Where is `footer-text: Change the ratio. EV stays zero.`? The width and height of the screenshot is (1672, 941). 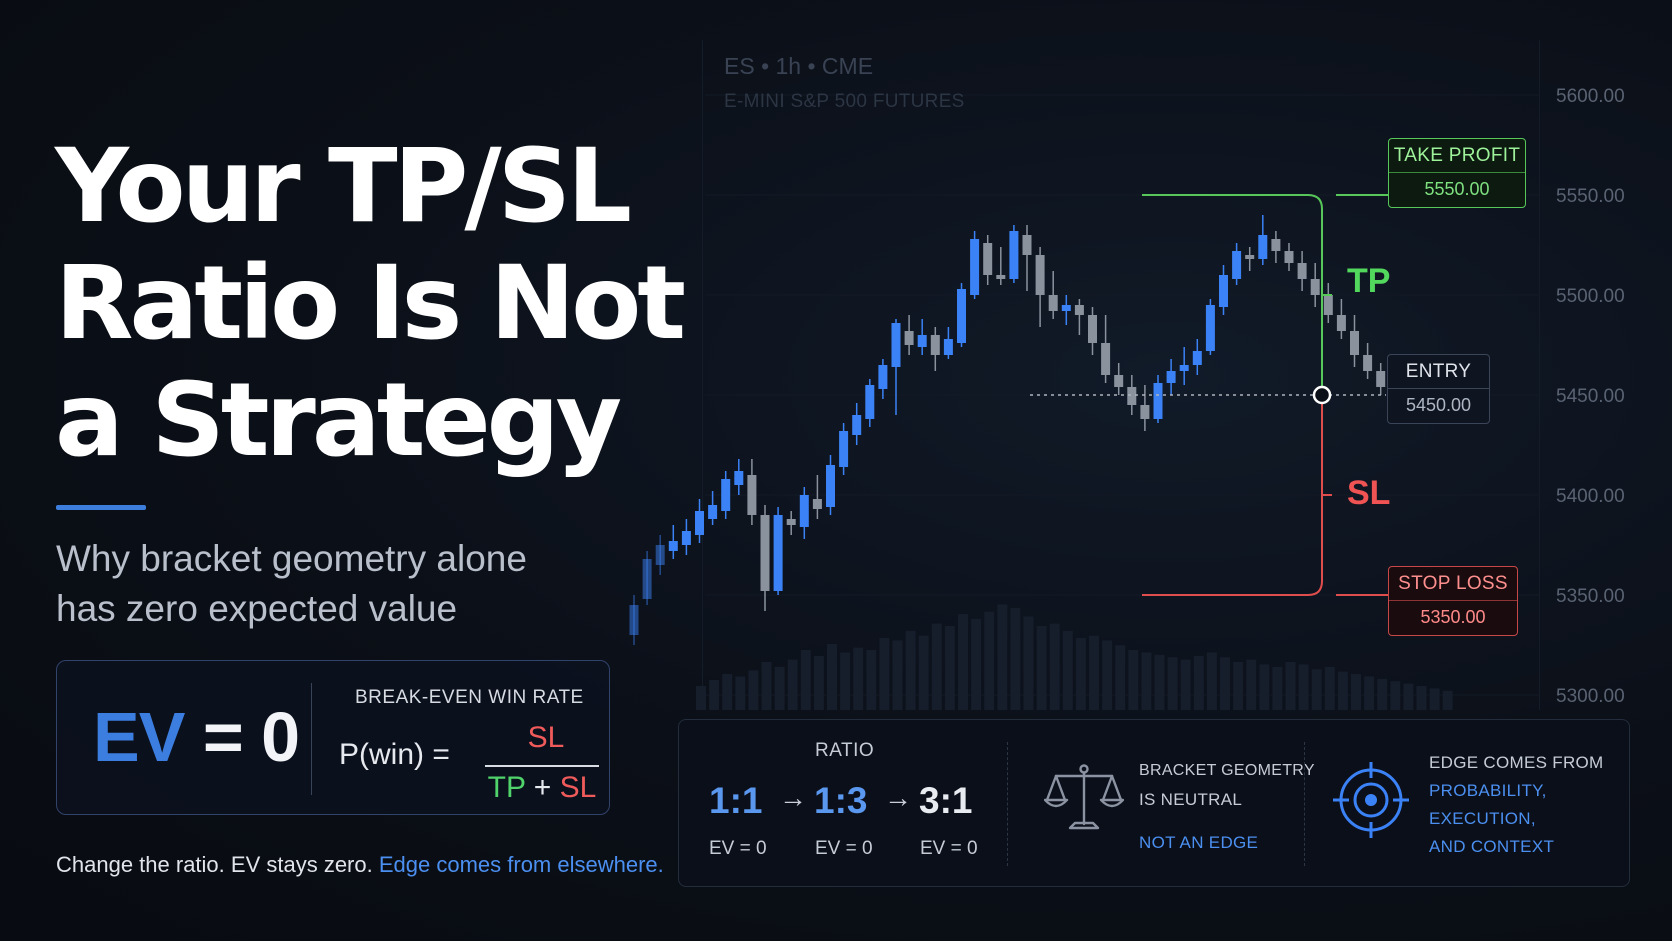
footer-text: Change the ratio. EV stays zero. is located at coordinates (214, 864).